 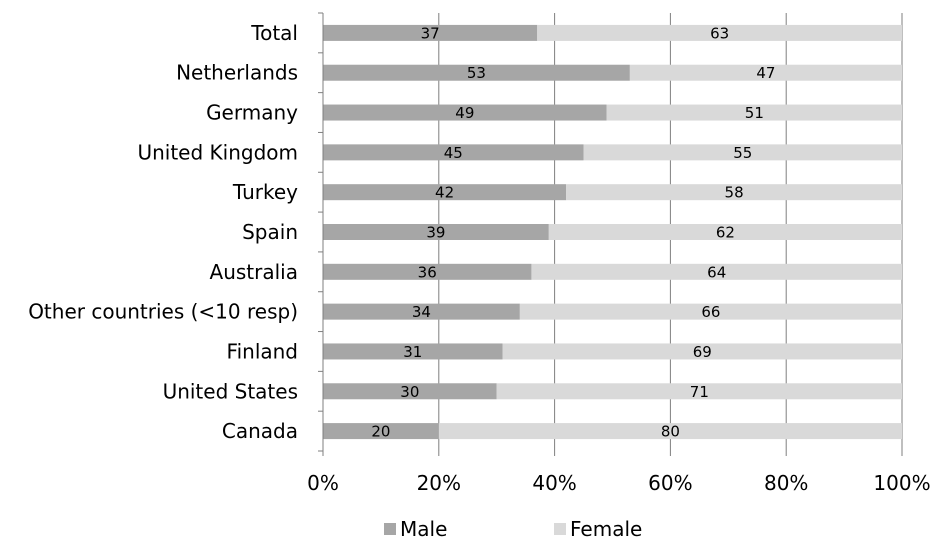 I want to click on x-tick-label: 100%, so click(x=901, y=483).